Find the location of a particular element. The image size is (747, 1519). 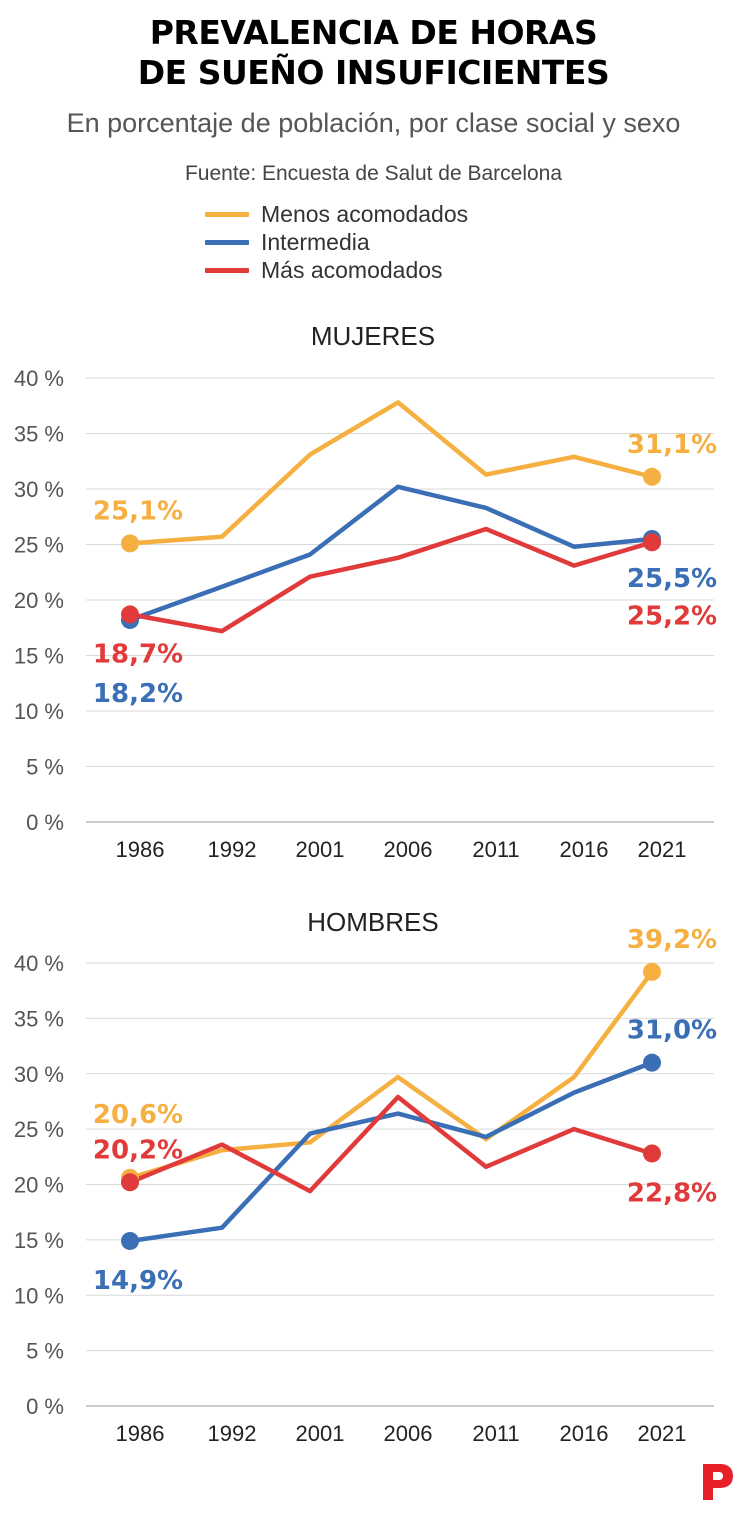

legend-item-mas: Más acomodados is located at coordinates (336, 270).